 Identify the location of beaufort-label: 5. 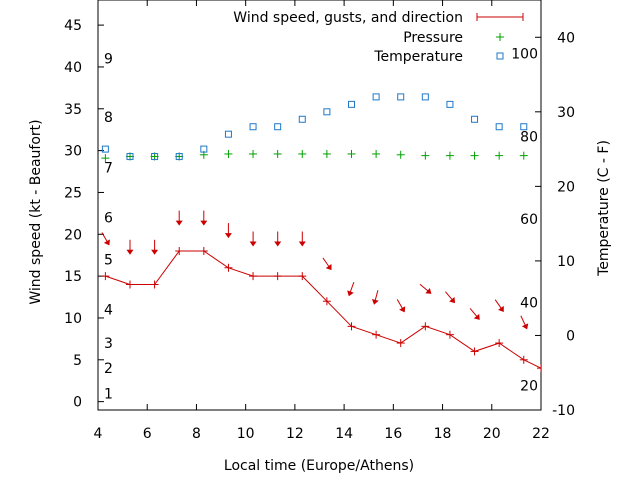
(108, 260).